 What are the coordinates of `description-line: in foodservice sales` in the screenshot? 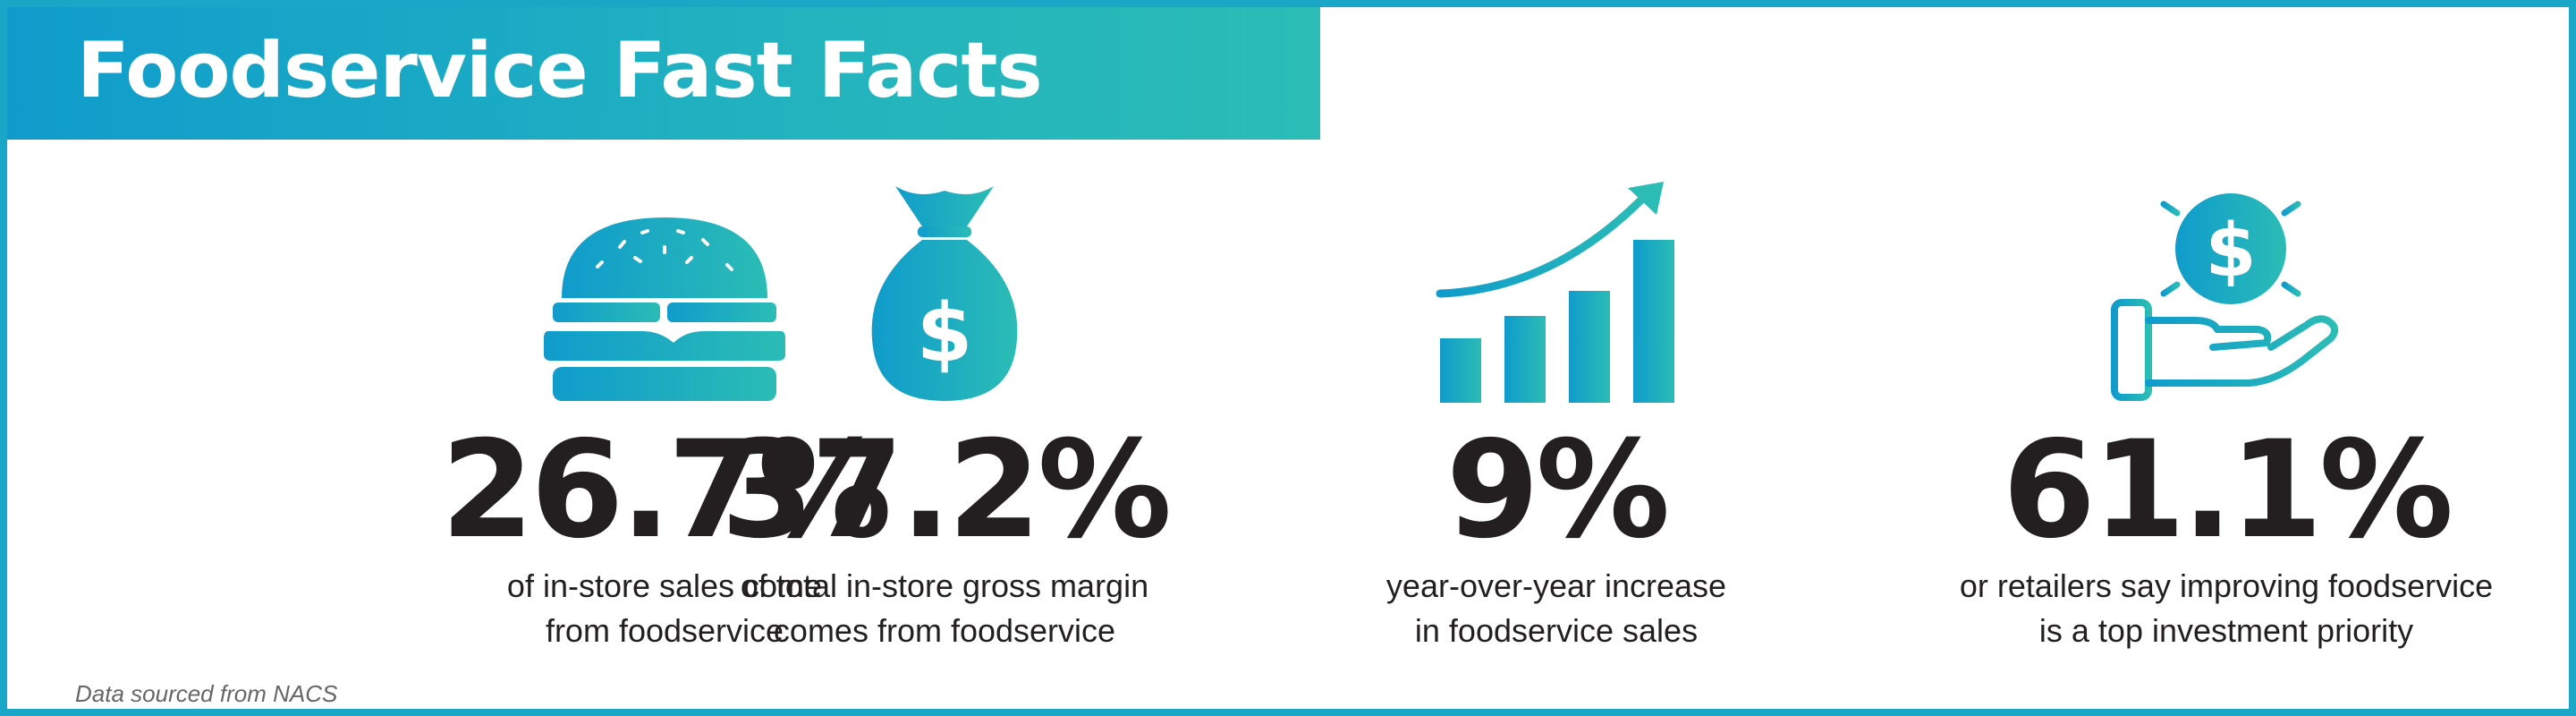 It's located at (1556, 630).